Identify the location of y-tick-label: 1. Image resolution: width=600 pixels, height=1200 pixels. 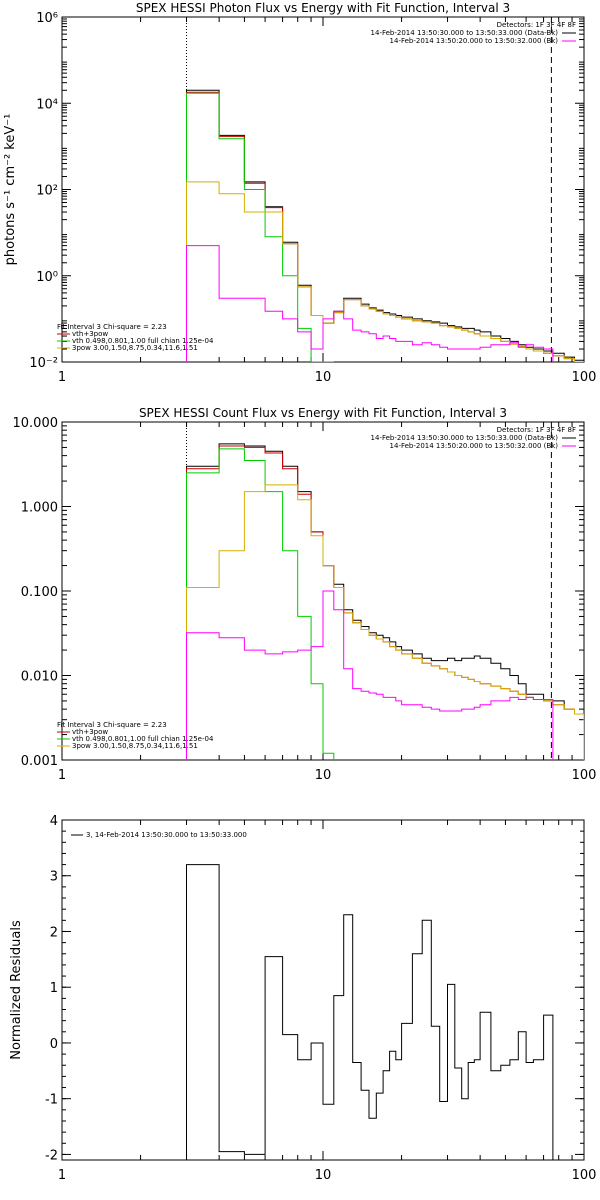
(54, 988).